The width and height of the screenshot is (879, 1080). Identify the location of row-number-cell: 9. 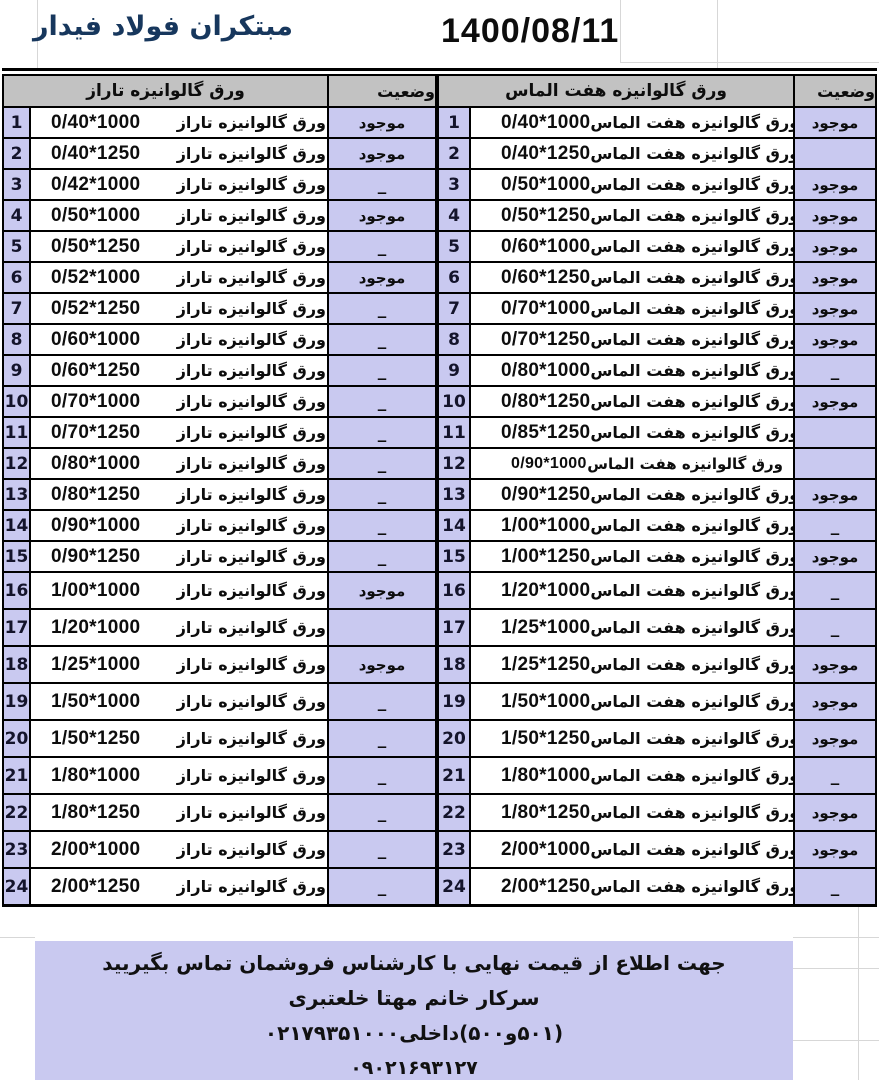
(454, 370).